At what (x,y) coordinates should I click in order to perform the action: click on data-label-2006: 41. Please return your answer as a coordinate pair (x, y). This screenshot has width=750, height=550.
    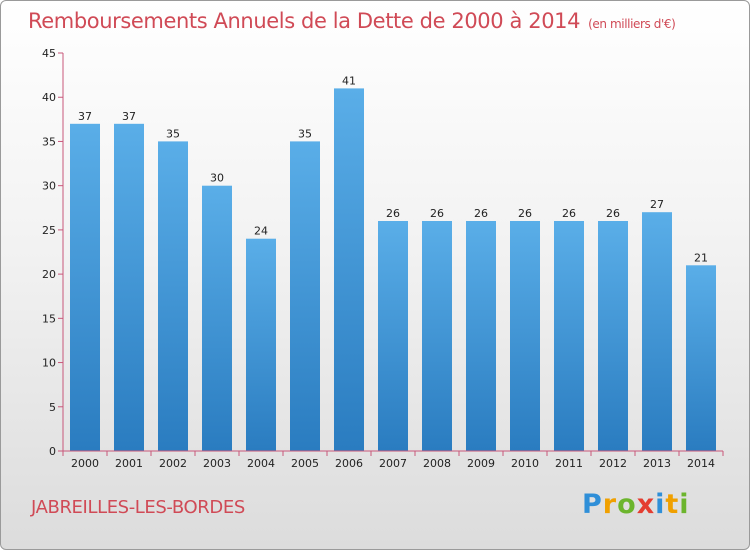
    Looking at the image, I should click on (349, 80).